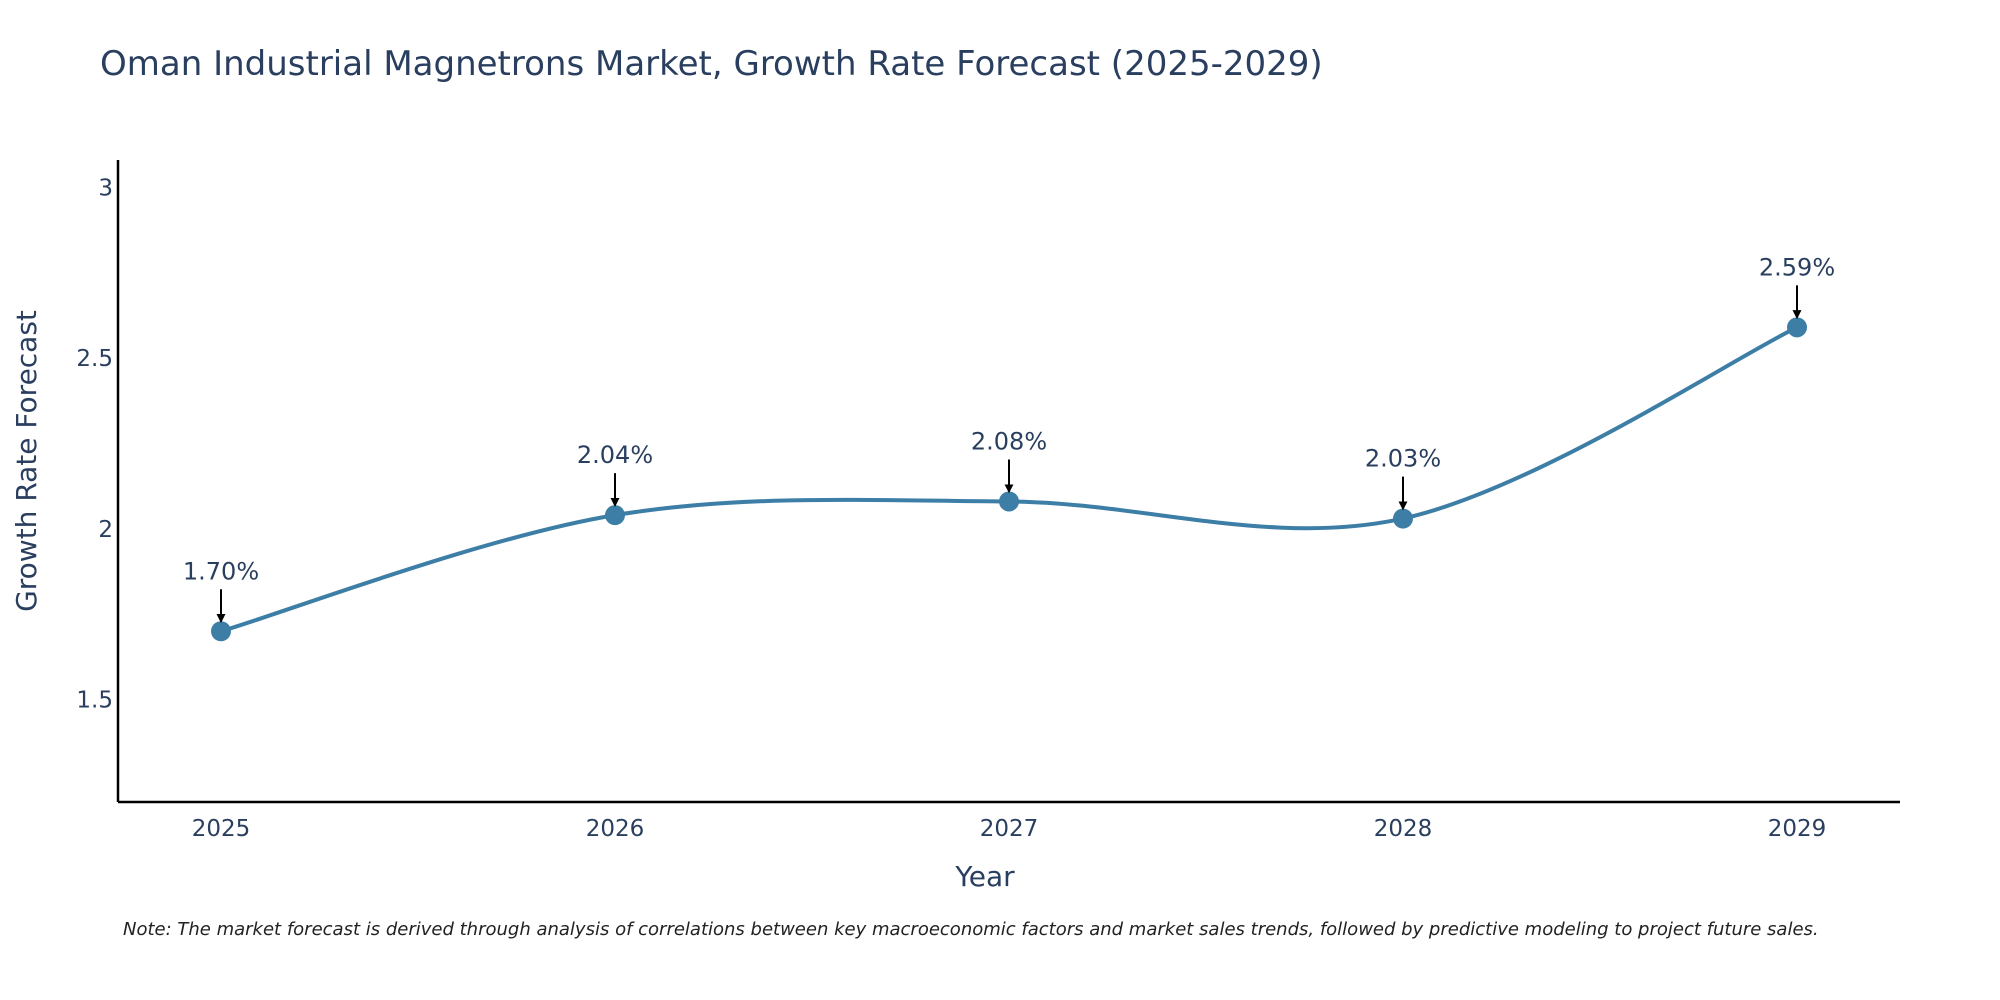 The image size is (2000, 1000). What do you see at coordinates (615, 829) in the screenshot?
I see `x-tick-label: 2026` at bounding box center [615, 829].